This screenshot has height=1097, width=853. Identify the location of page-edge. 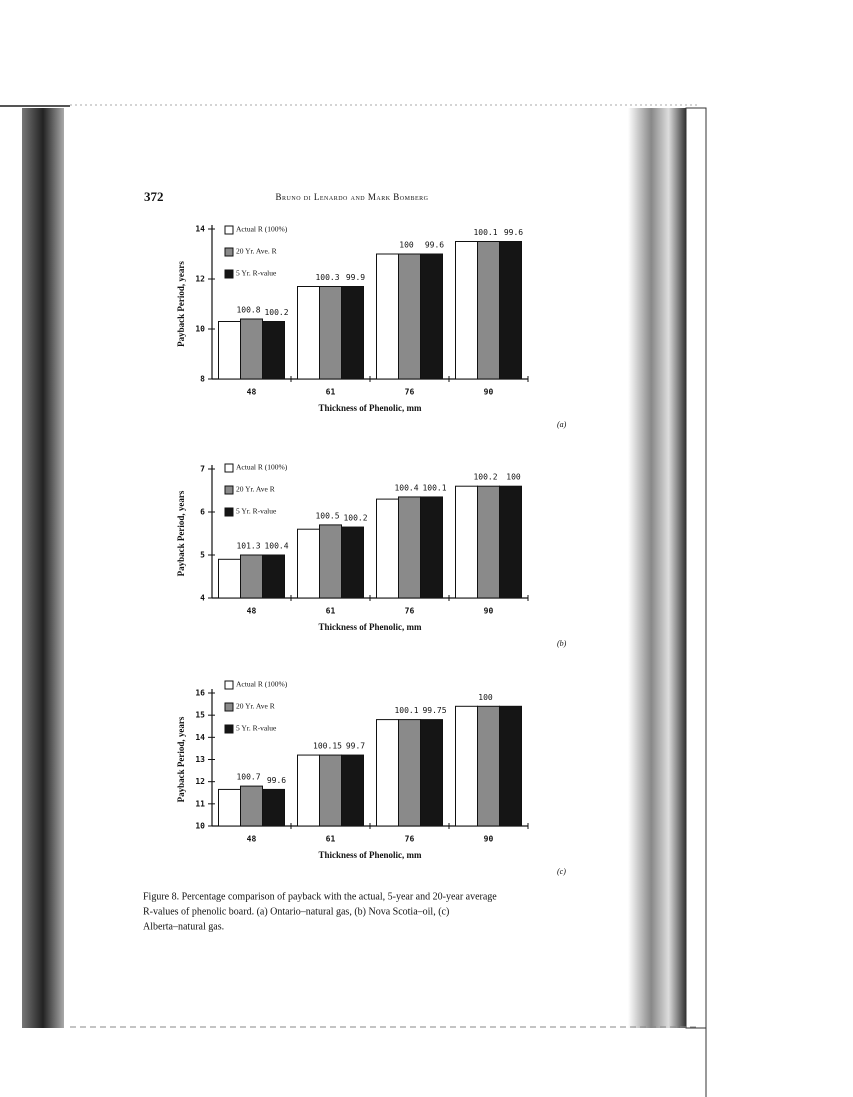
(35, 106).